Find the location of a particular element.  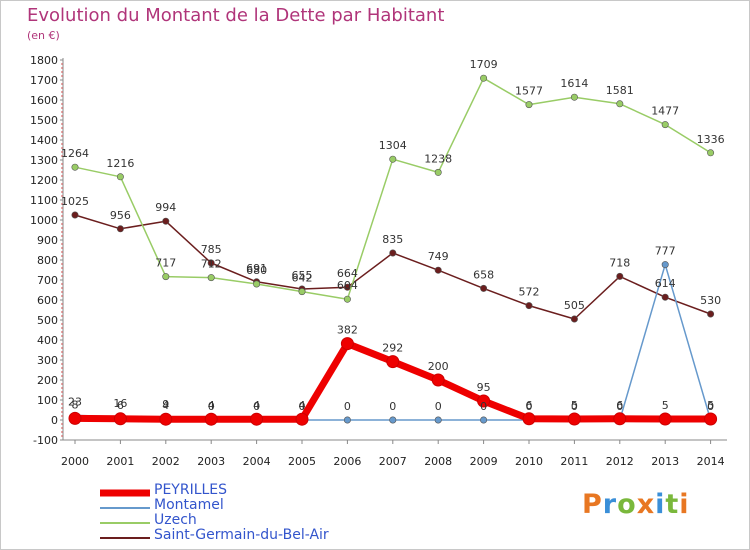

data-label: 1238 is located at coordinates (438, 158).